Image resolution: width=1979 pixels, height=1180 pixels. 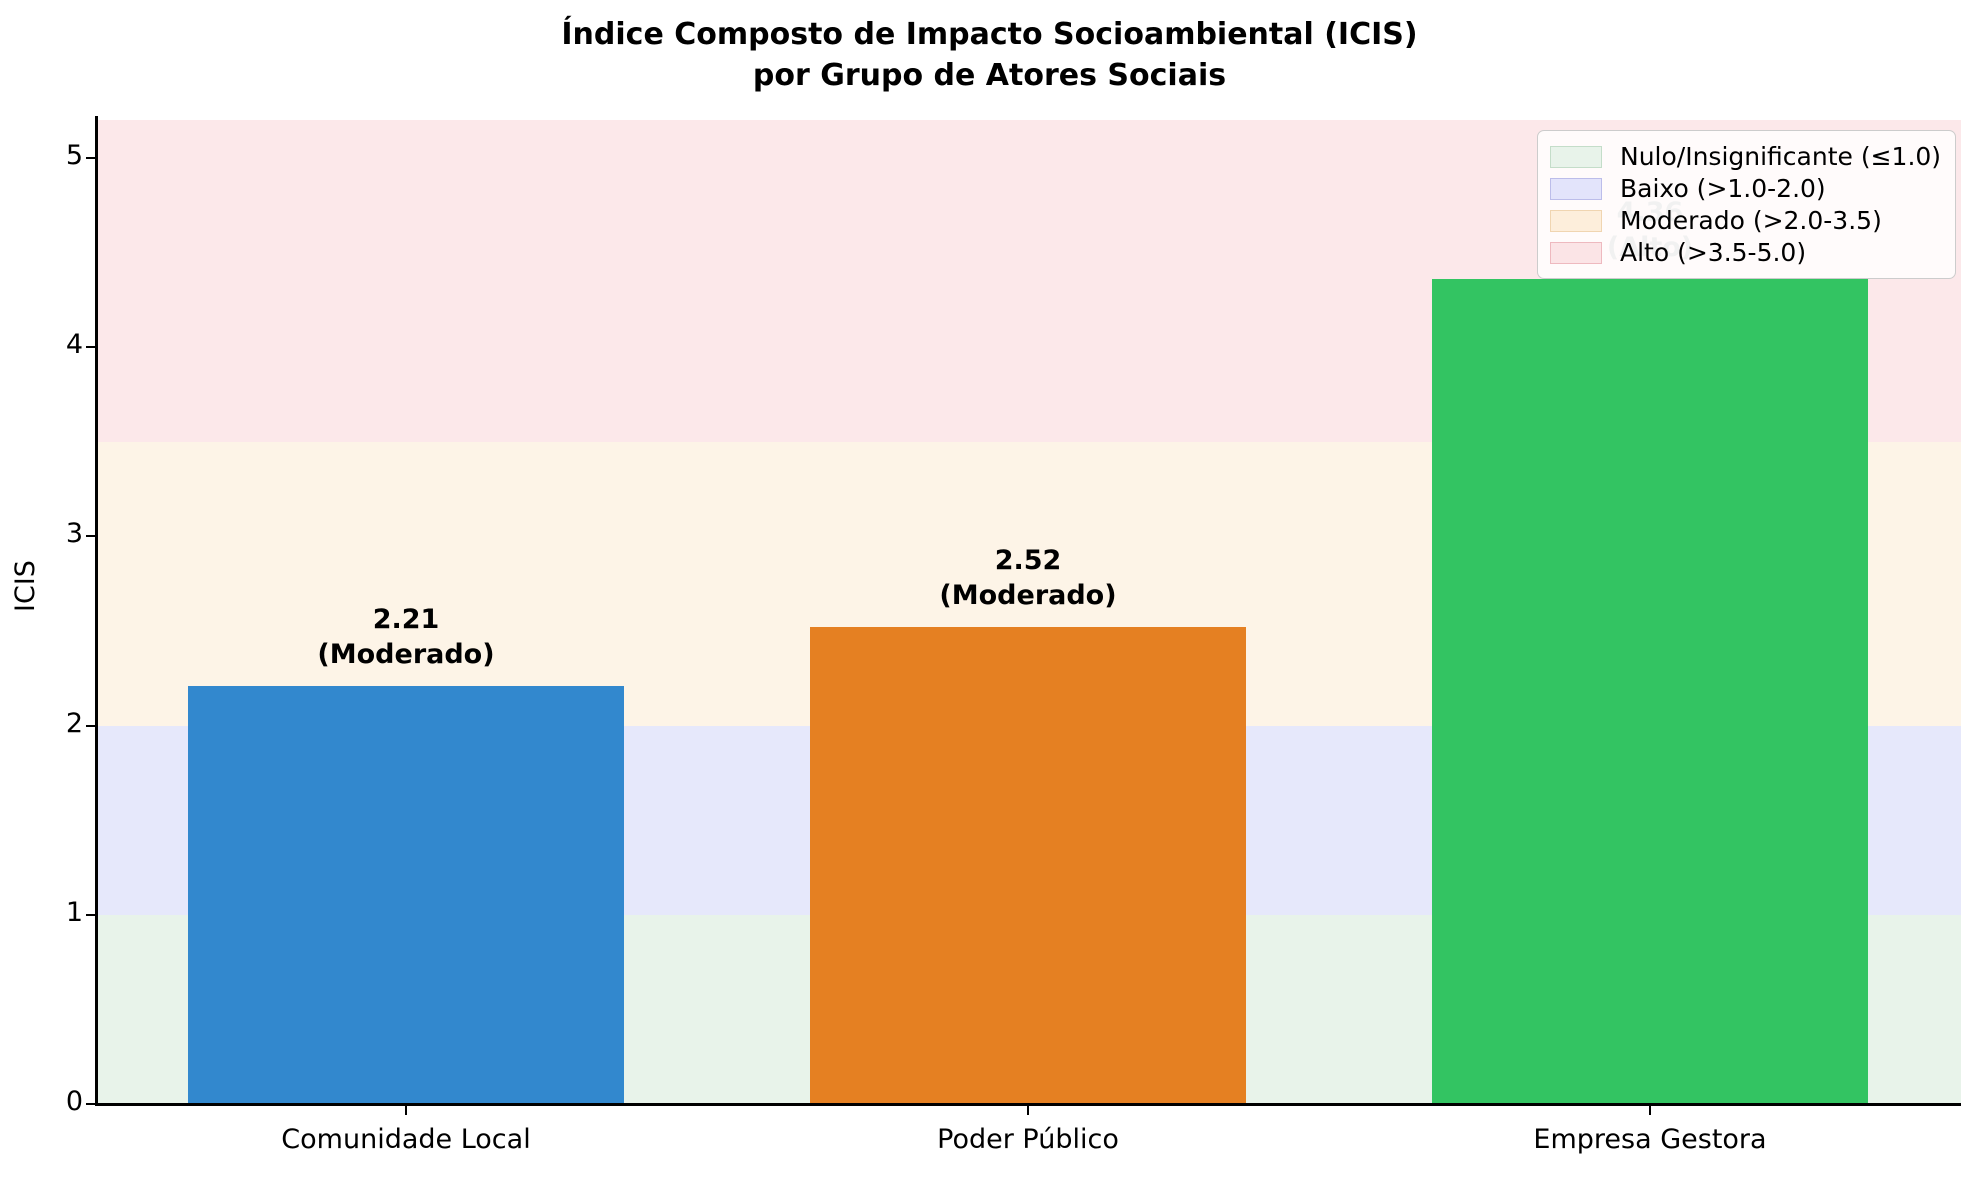 I want to click on legend-item-3: Alto (>3.5-5.0), so click(x=1745, y=252).